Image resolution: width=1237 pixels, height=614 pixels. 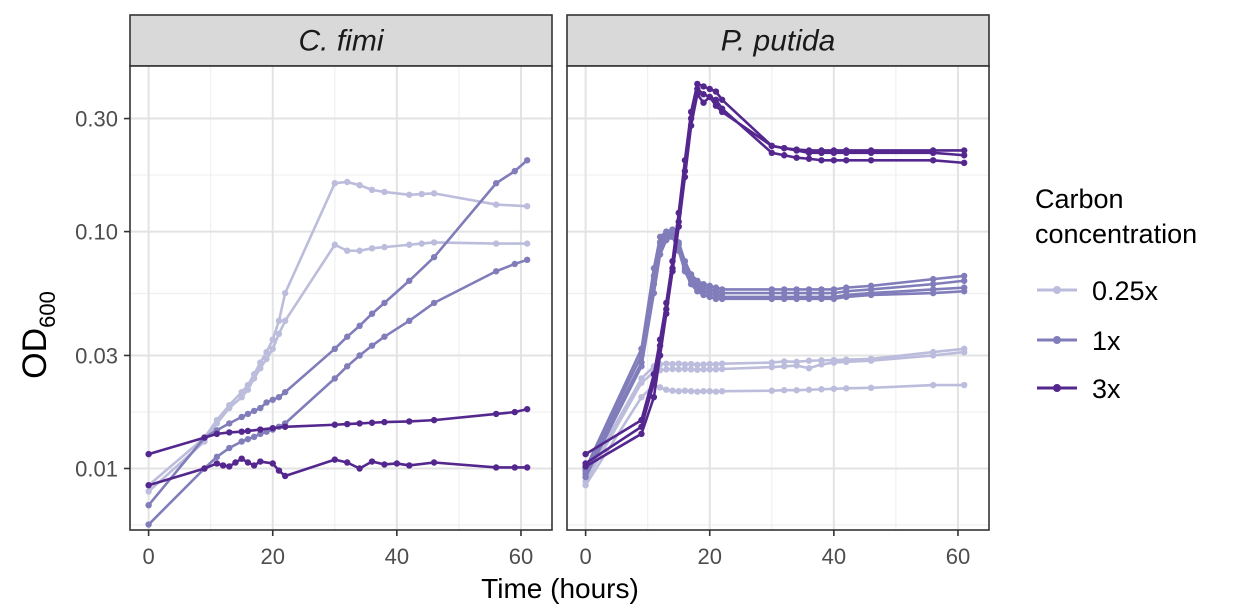 I want to click on facet-strip, so click(x=778, y=40).